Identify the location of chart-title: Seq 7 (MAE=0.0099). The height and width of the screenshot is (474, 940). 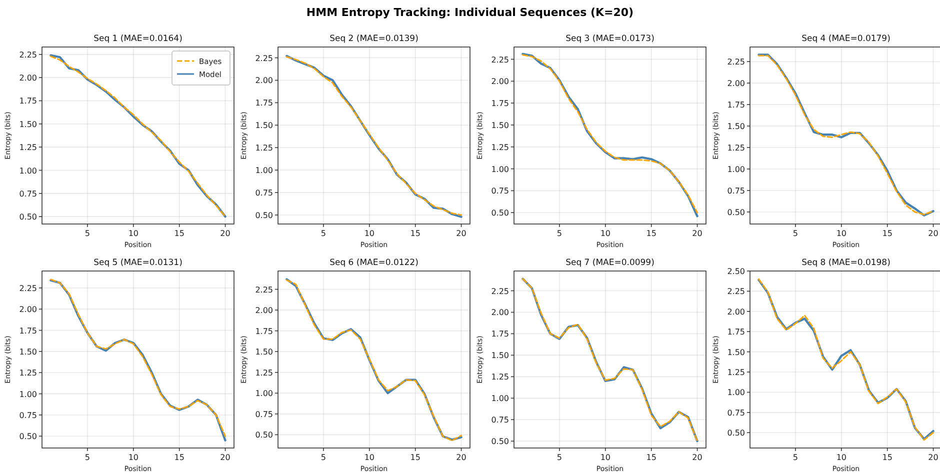
(610, 263).